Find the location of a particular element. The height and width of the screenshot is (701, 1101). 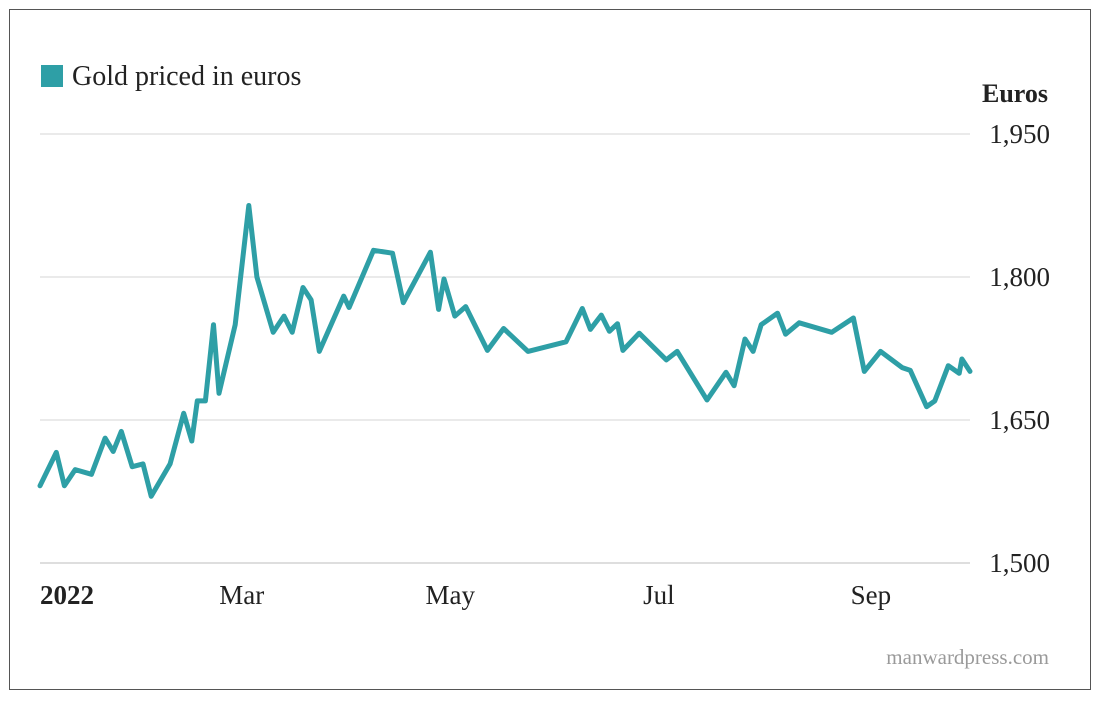

x-axis: 2022 Mar May Jul Sep is located at coordinates (465, 595).